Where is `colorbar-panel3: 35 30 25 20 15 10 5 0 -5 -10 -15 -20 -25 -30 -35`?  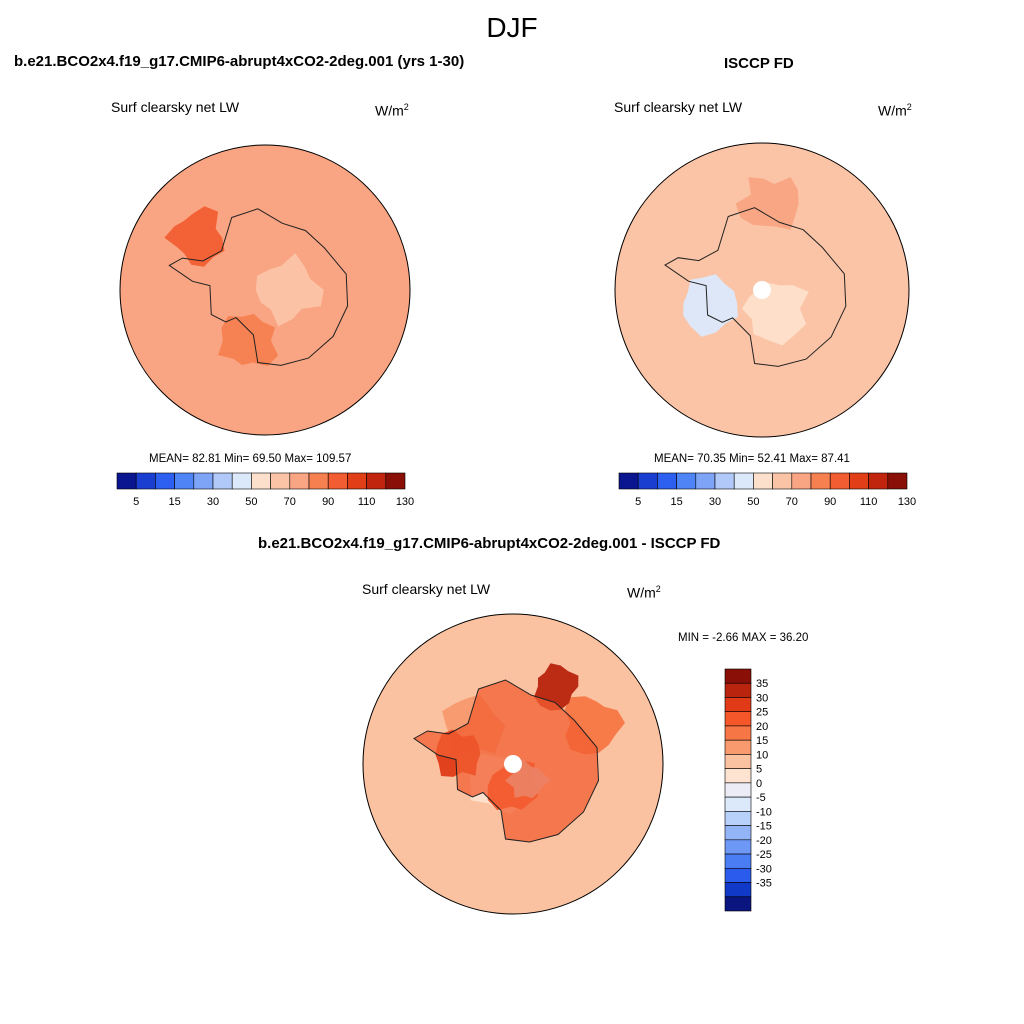
colorbar-panel3: 35 30 25 20 15 10 5 0 -5 -10 -15 -20 -25 -30 -35 is located at coordinates (748, 790).